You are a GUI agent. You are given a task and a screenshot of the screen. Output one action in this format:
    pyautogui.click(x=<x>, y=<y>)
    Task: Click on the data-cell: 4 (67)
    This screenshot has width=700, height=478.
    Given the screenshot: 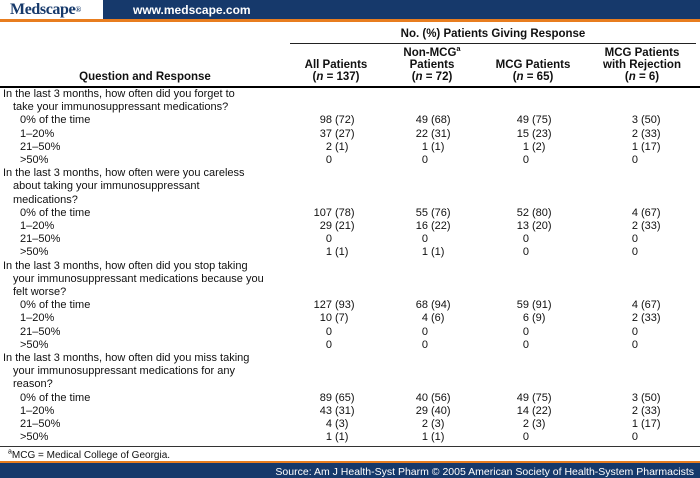 What is the action you would take?
    pyautogui.click(x=646, y=212)
    